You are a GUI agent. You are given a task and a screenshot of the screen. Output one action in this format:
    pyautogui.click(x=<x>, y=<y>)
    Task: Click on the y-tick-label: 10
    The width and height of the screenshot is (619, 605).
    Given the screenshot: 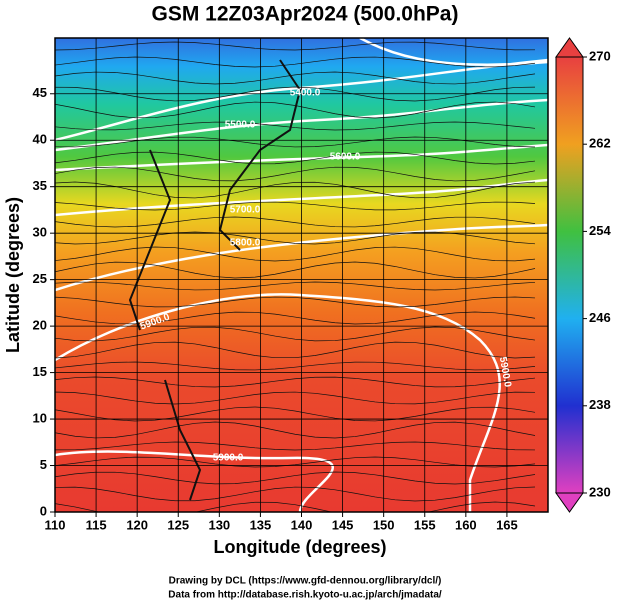 What is the action you would take?
    pyautogui.click(x=40, y=417)
    